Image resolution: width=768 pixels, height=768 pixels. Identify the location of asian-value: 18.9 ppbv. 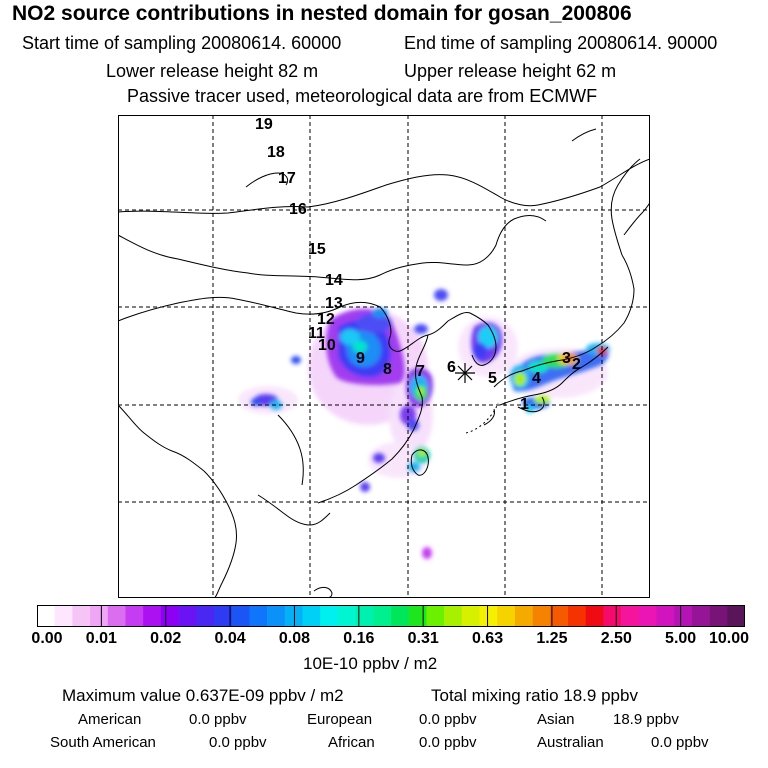
(646, 719).